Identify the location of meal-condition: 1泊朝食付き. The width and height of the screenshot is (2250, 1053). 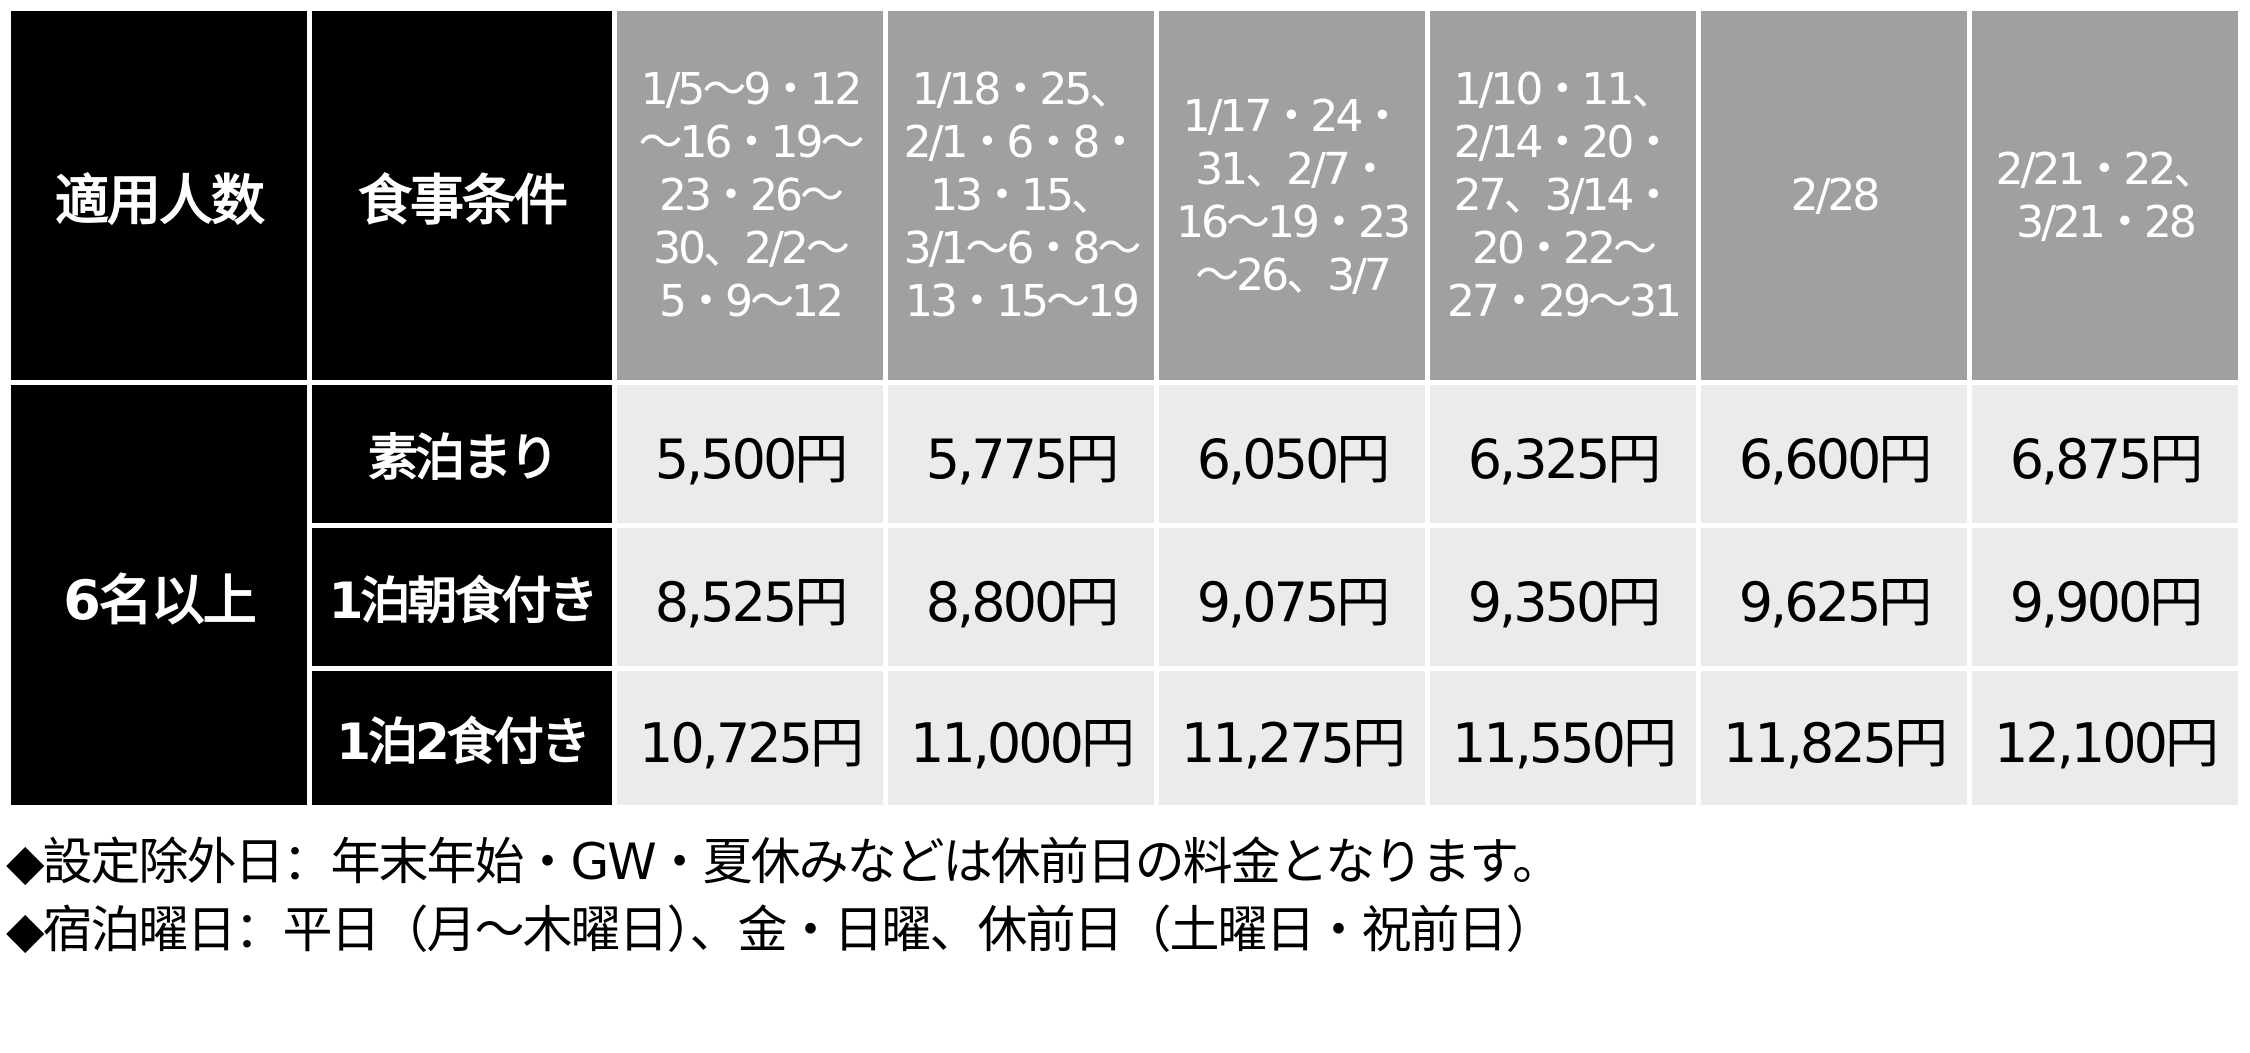
(462, 597).